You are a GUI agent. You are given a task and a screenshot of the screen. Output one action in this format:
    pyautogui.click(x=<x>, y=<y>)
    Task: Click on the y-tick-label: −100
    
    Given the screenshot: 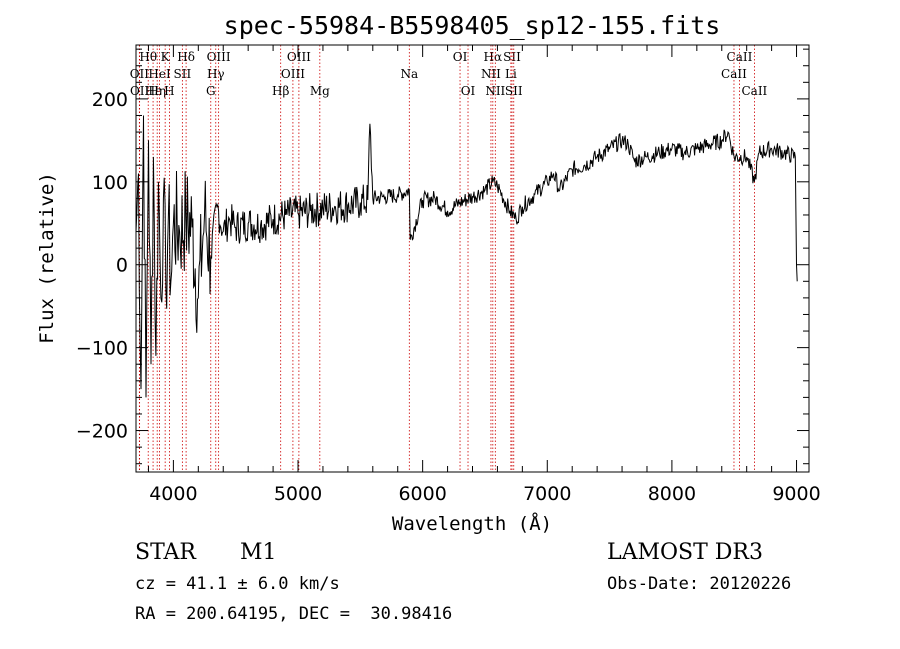 What is the action you would take?
    pyautogui.click(x=102, y=349)
    